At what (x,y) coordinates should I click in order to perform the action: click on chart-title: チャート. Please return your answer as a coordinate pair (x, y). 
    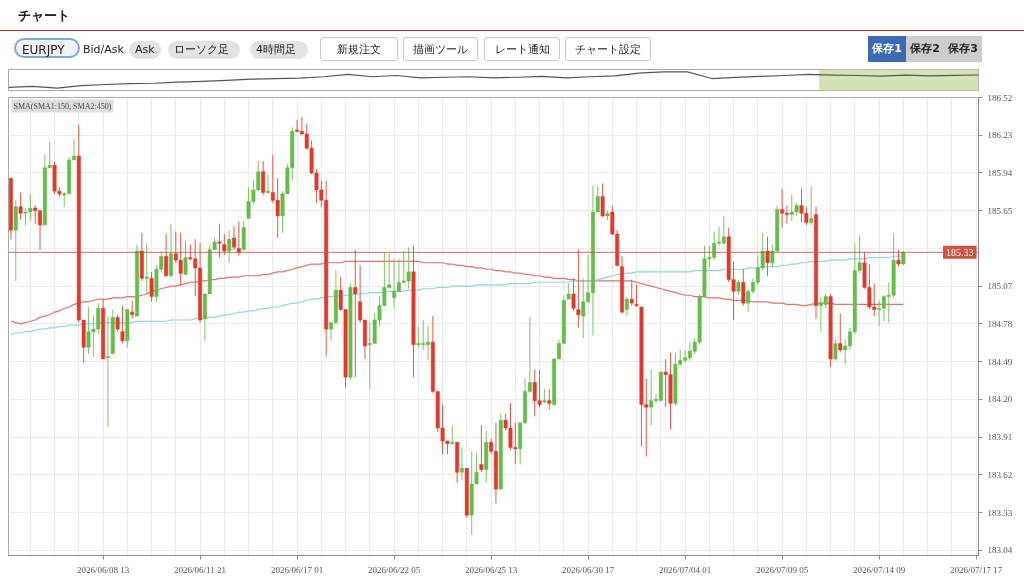
    Looking at the image, I should click on (44, 16).